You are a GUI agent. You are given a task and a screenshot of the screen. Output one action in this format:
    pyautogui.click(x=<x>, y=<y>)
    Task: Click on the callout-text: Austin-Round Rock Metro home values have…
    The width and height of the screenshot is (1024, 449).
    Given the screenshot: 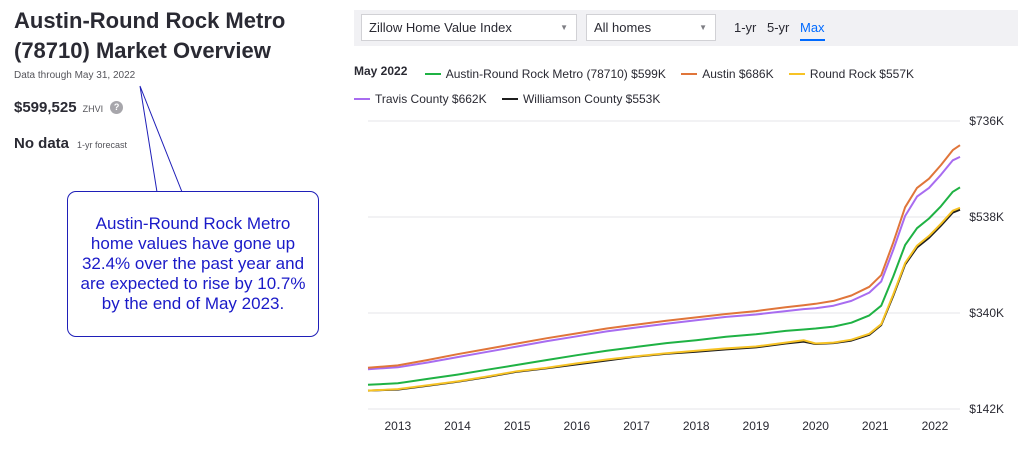 What is the action you would take?
    pyautogui.click(x=193, y=263)
    